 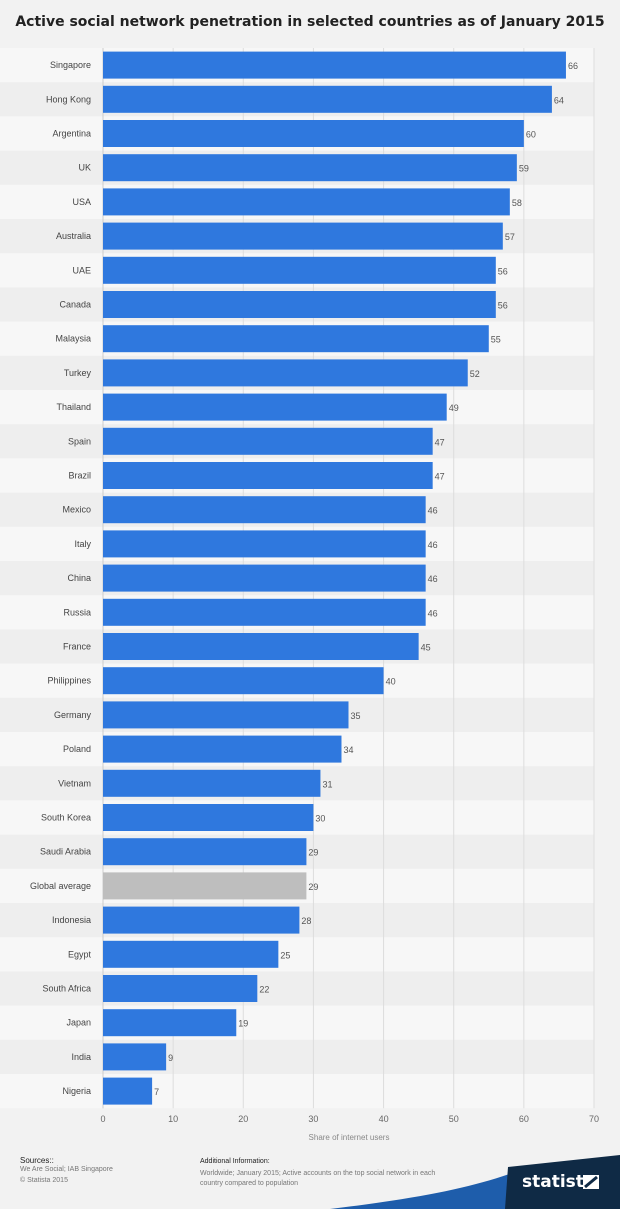 What do you see at coordinates (60, 886) in the screenshot?
I see `category-label: Global average` at bounding box center [60, 886].